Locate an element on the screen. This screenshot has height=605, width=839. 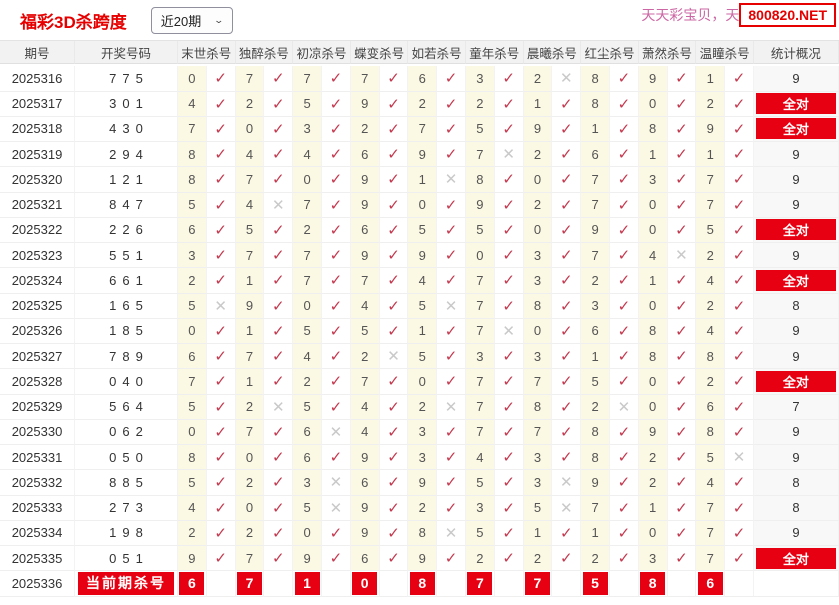
draw-cell: 294 is located at coordinates (126, 155).